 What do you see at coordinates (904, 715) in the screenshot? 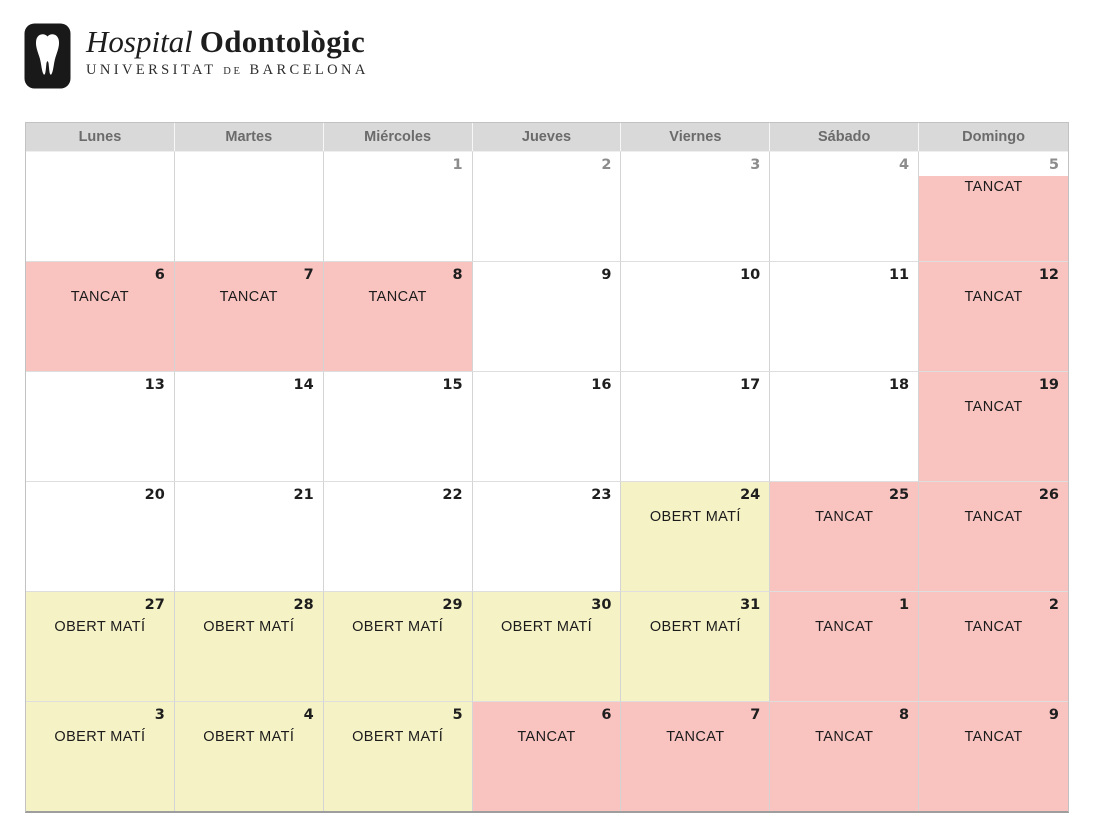
I see `day-number: 8` at bounding box center [904, 715].